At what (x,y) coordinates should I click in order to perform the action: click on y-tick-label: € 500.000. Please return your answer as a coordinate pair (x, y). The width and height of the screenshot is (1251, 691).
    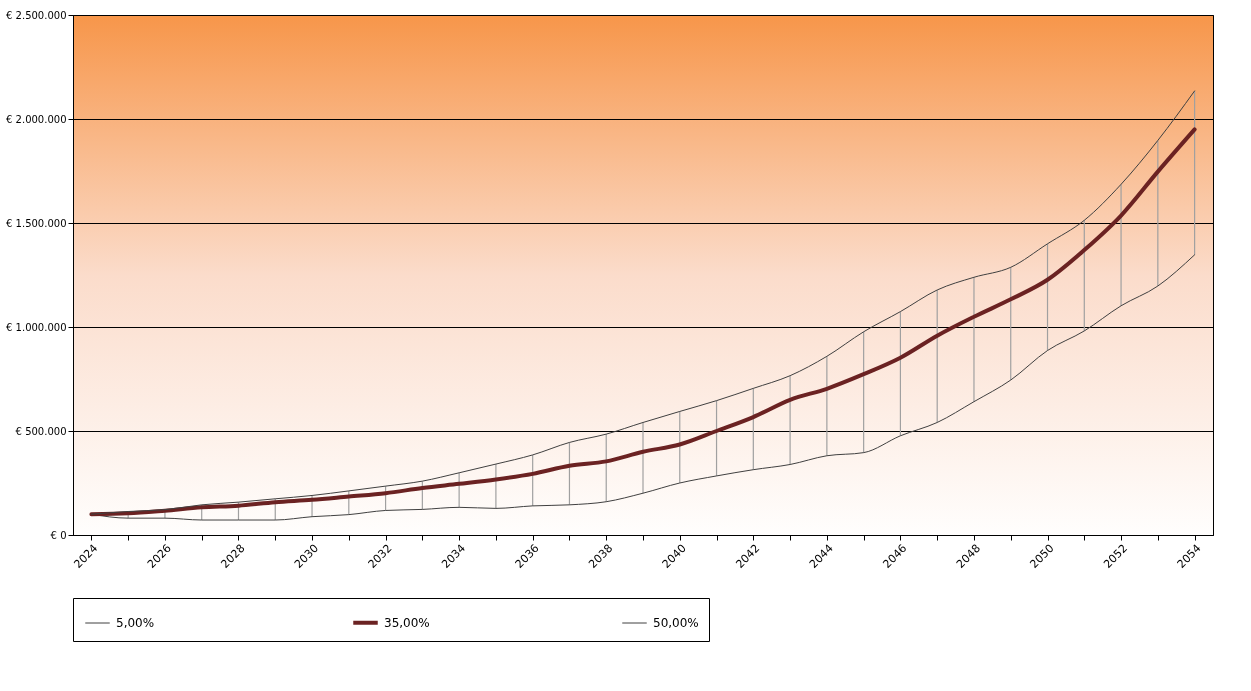
    Looking at the image, I should click on (41, 431).